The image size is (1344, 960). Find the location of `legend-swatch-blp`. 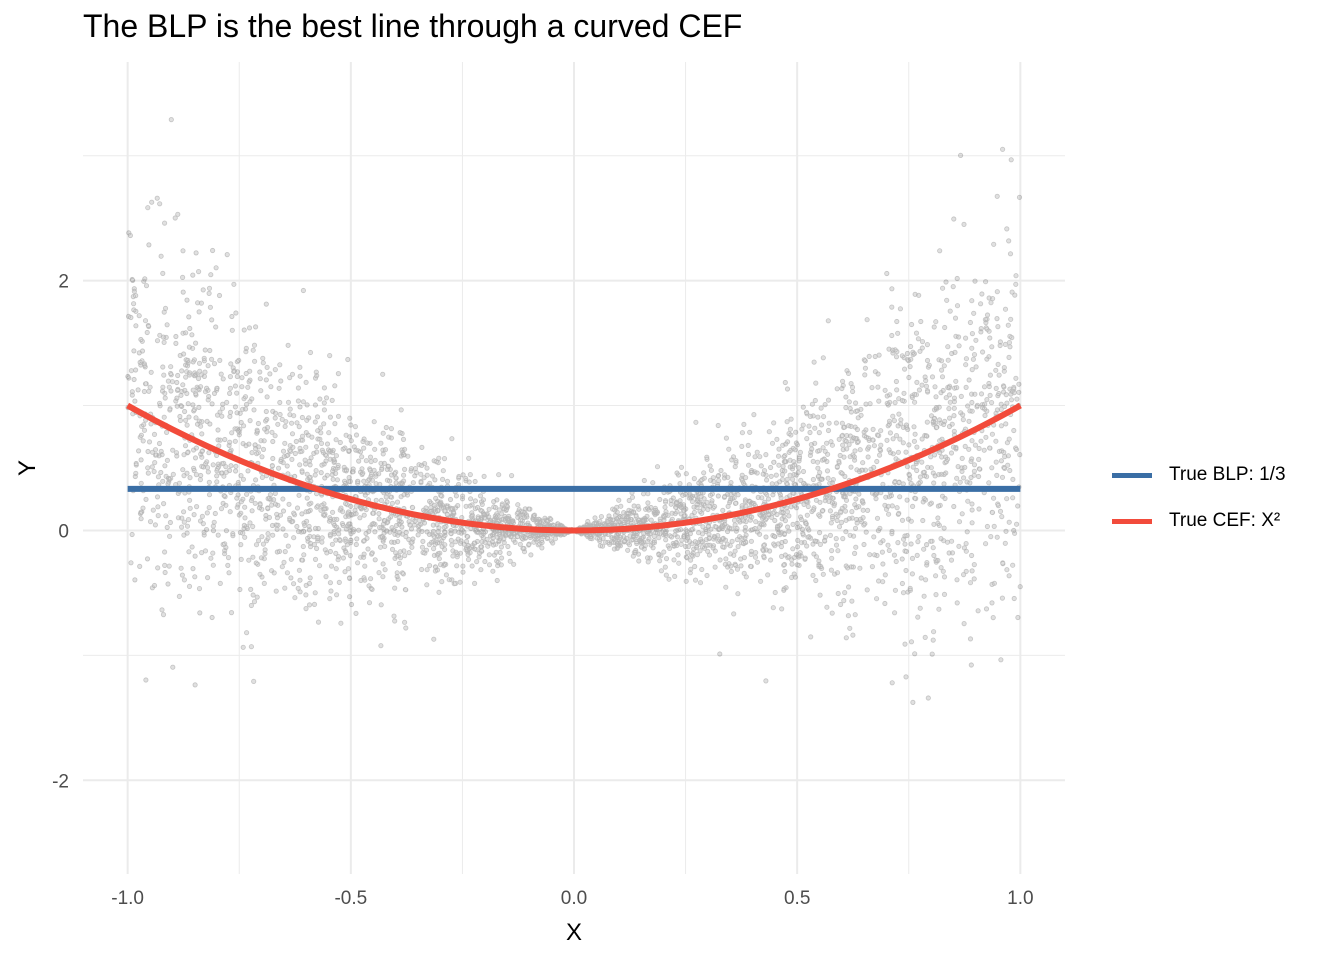

legend-swatch-blp is located at coordinates (1132, 475).